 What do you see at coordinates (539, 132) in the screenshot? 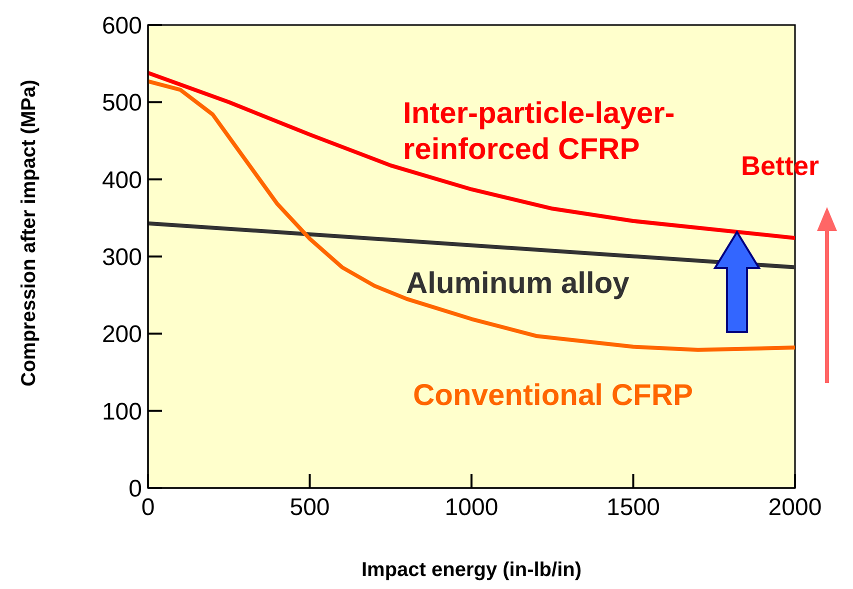
I see `series-label: Inter-particle-layer-reinforced CFRP` at bounding box center [539, 132].